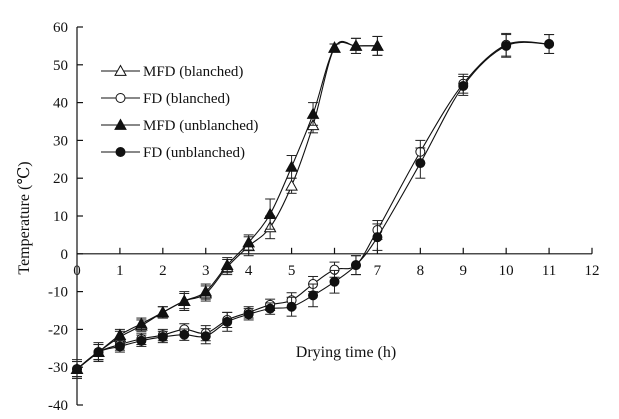  I want to click on legend-label: MFD (blanched), so click(193, 72).